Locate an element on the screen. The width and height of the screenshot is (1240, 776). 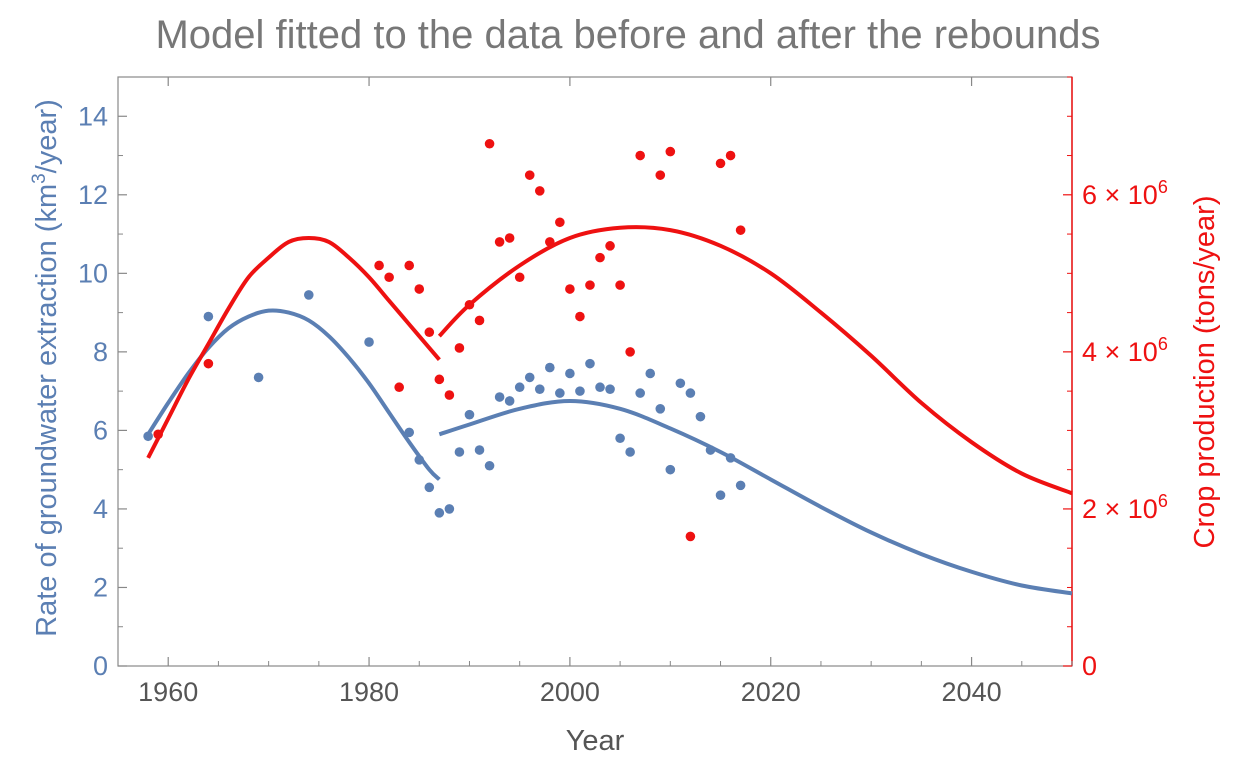
x-tick-label: 1960 is located at coordinates (168, 692).